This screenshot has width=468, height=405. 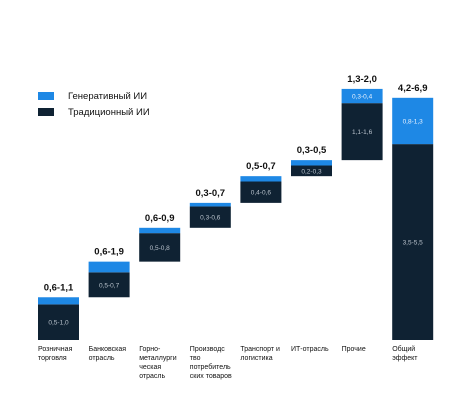 I want to click on segment-label: 1,1-1,6, so click(x=362, y=132).